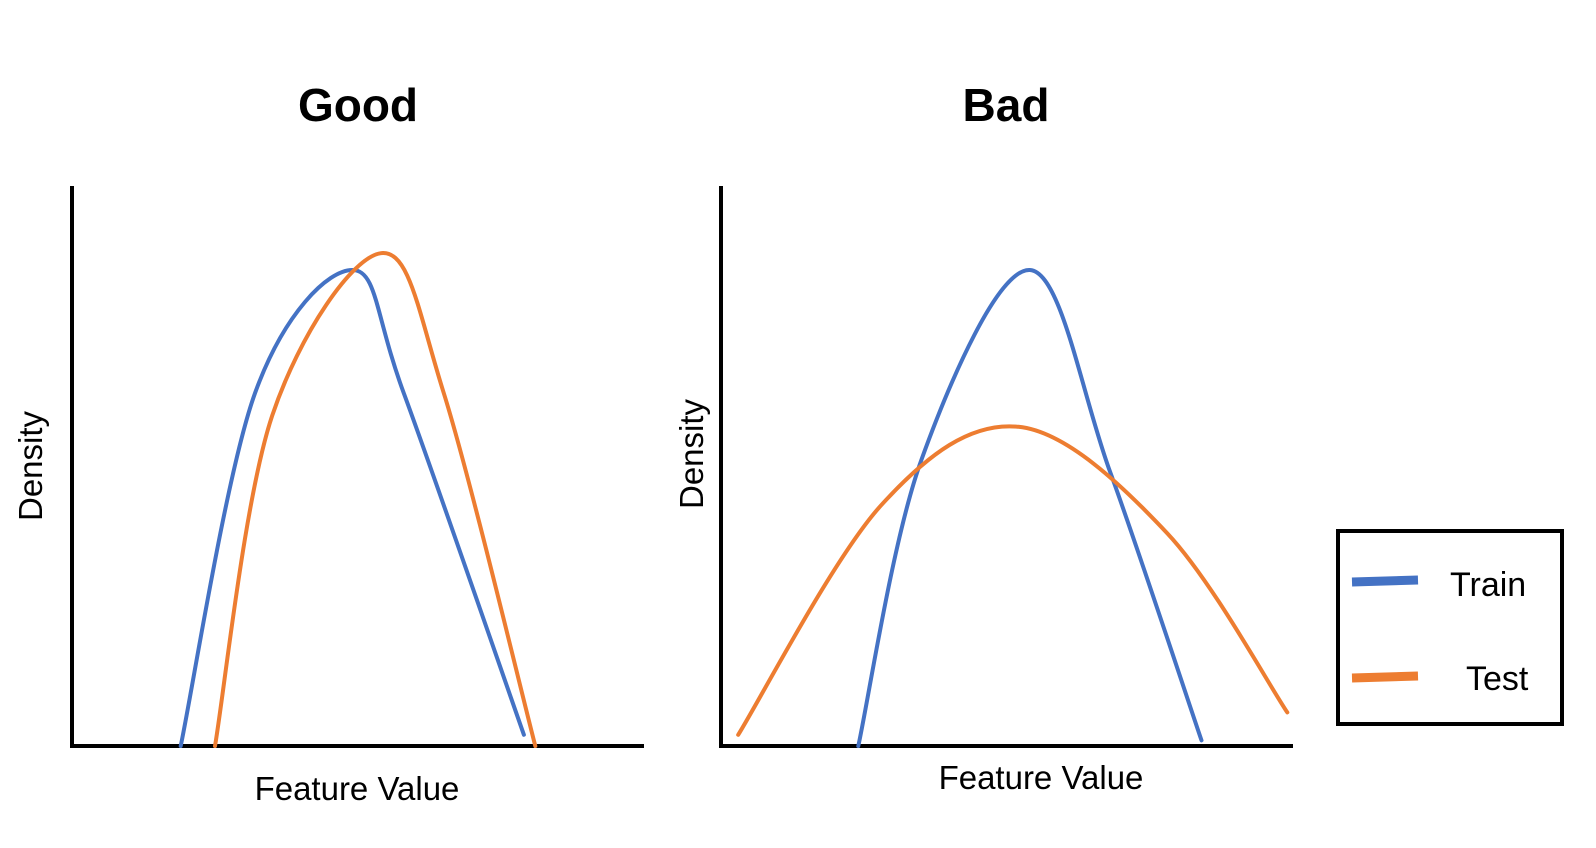 The image size is (1596, 848). What do you see at coordinates (1006, 105) in the screenshot?
I see `chart-title: Bad` at bounding box center [1006, 105].